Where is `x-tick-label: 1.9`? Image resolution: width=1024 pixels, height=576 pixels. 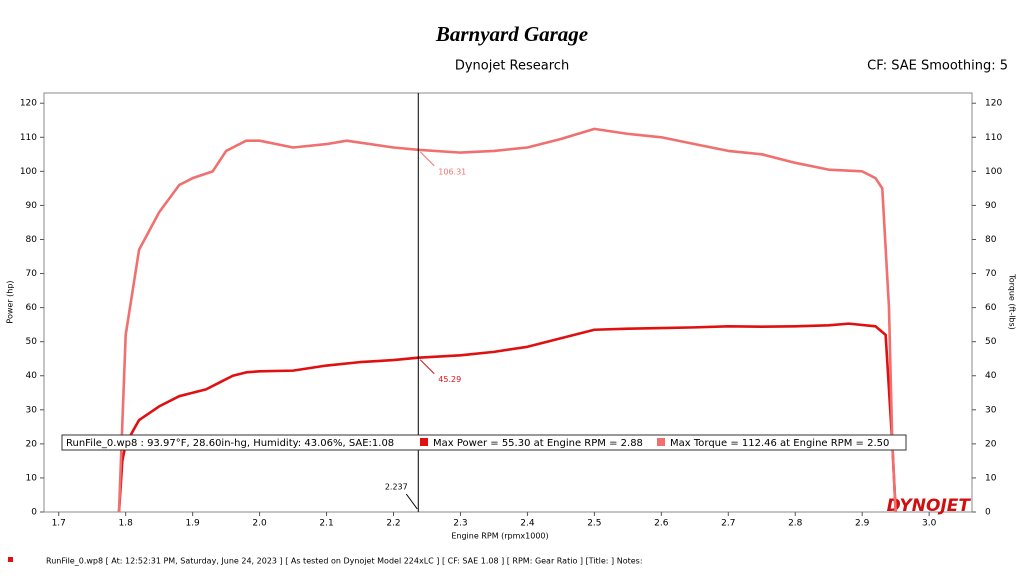
x-tick-label: 1.9 is located at coordinates (192, 524).